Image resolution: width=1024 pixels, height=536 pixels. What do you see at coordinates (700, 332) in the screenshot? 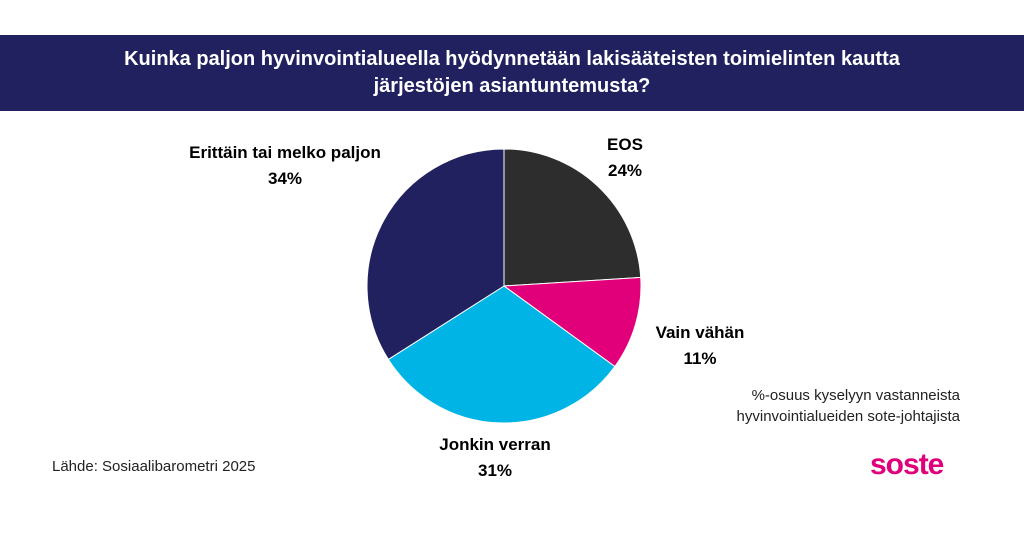
I see `label-vain-vahan-name: Vain vähän` at bounding box center [700, 332].